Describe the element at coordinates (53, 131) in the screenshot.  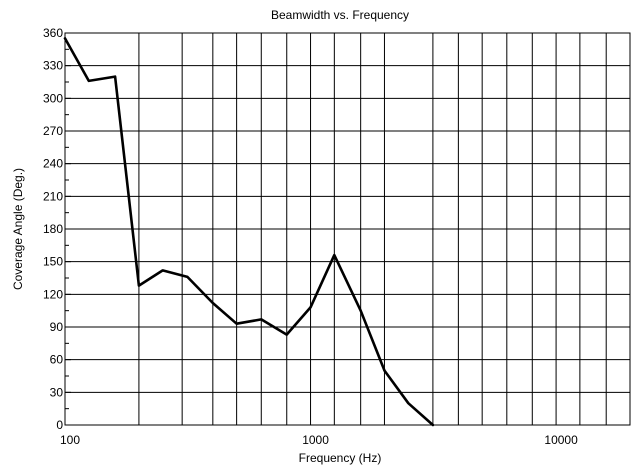
I see `y-tick-label: 270` at that location.